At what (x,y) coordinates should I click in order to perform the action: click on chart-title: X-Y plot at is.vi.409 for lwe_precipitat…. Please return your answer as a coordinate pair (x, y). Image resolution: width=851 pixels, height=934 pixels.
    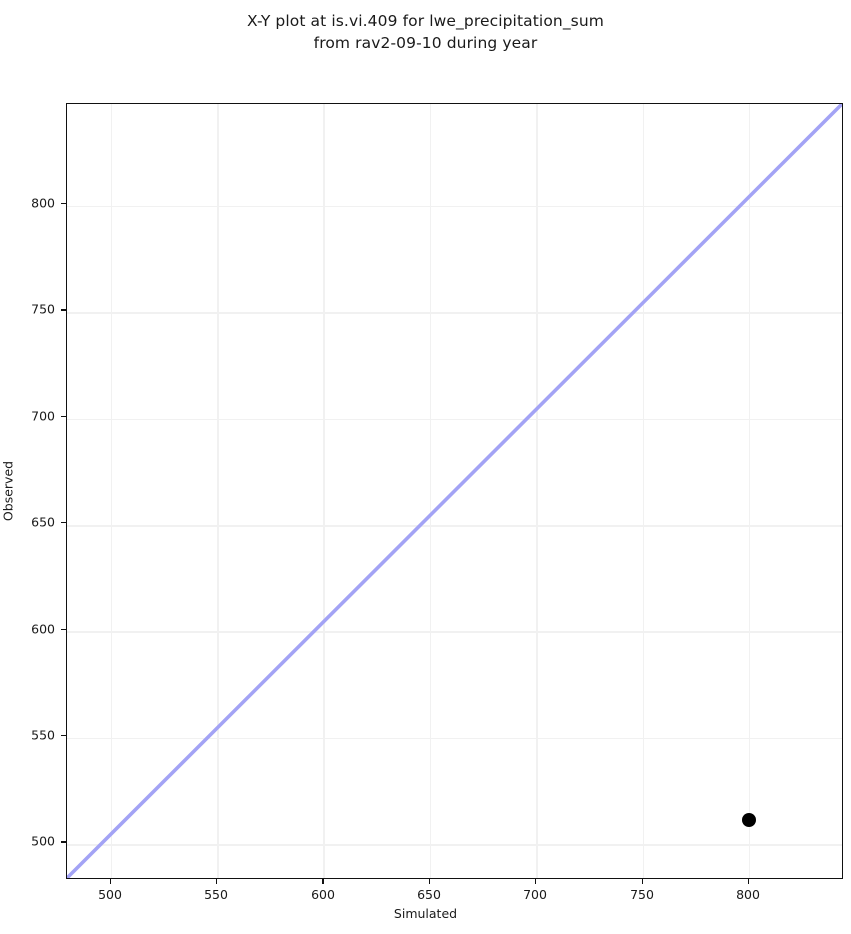
    Looking at the image, I should click on (425, 32).